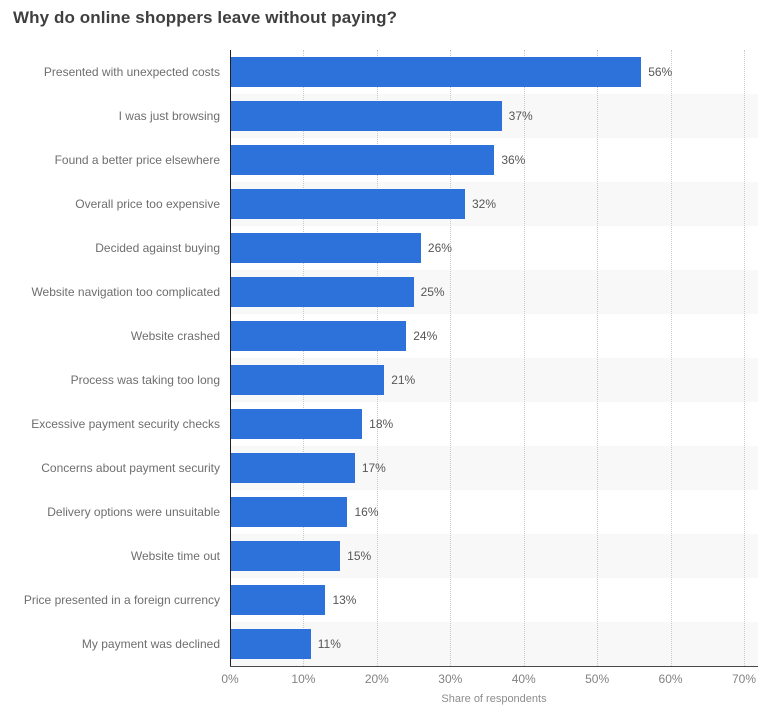 This screenshot has width=781, height=715. Describe the element at coordinates (494, 666) in the screenshot. I see `x-axis-line` at that location.